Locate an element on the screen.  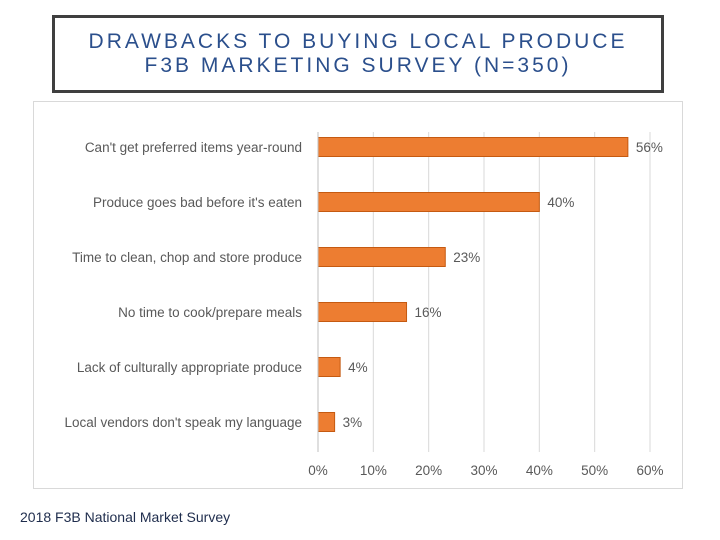
category-label: Time to clean, chop and store produce is located at coordinates (187, 257).